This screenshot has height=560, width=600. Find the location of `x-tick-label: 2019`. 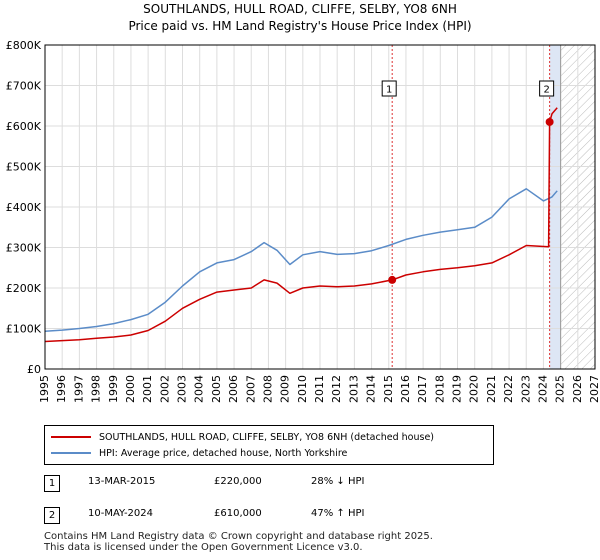

x-tick-label: 2019 is located at coordinates (457, 389).